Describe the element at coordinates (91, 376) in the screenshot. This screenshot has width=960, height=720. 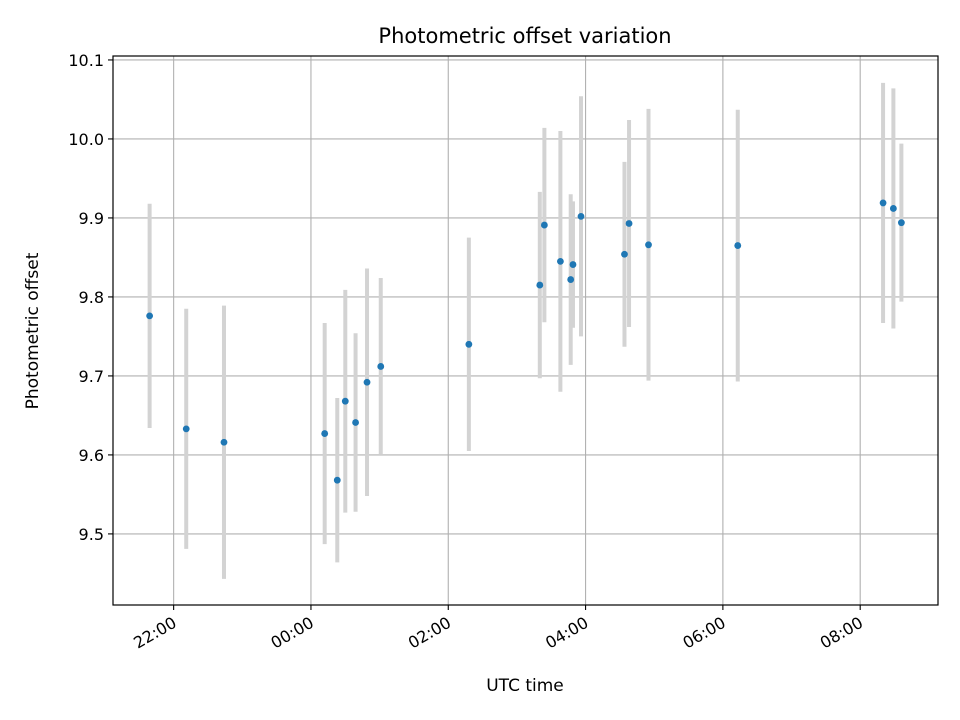
I see `y-tick-label: 9.7` at that location.